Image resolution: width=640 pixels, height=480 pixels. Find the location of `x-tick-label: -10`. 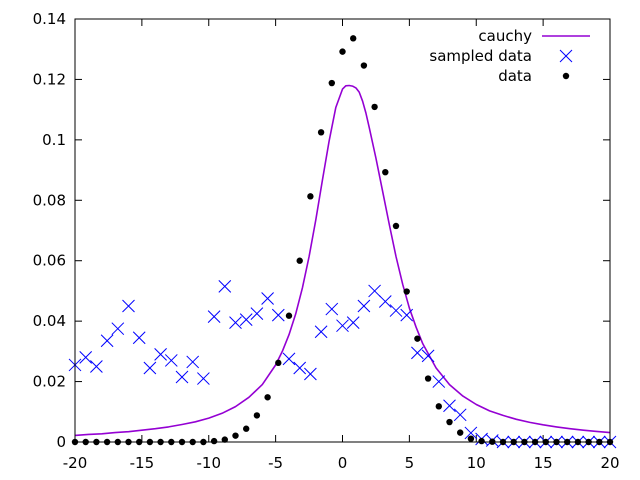

x-tick-label: -10 is located at coordinates (209, 463).